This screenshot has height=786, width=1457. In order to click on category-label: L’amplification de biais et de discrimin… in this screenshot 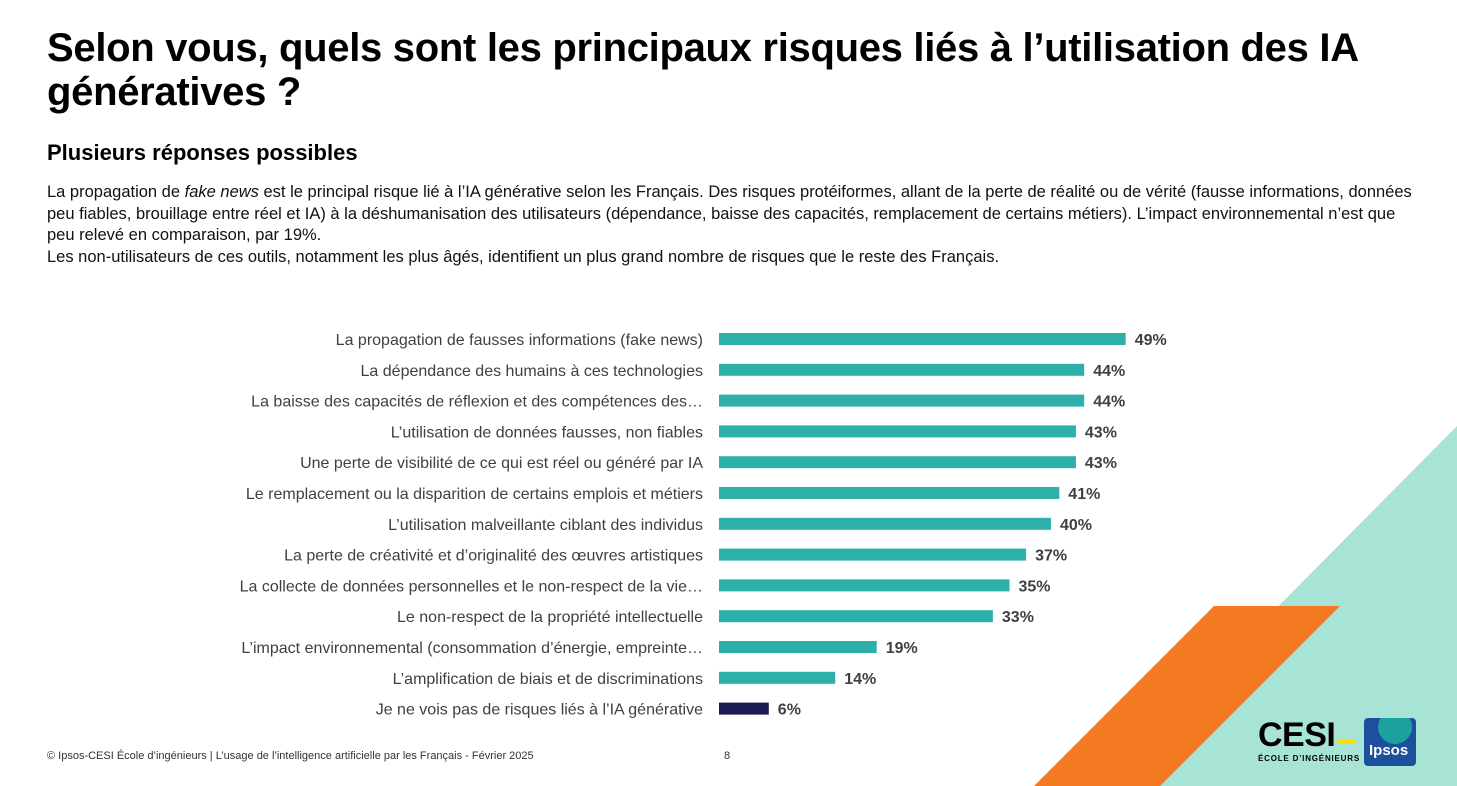, I will do `click(548, 679)`.